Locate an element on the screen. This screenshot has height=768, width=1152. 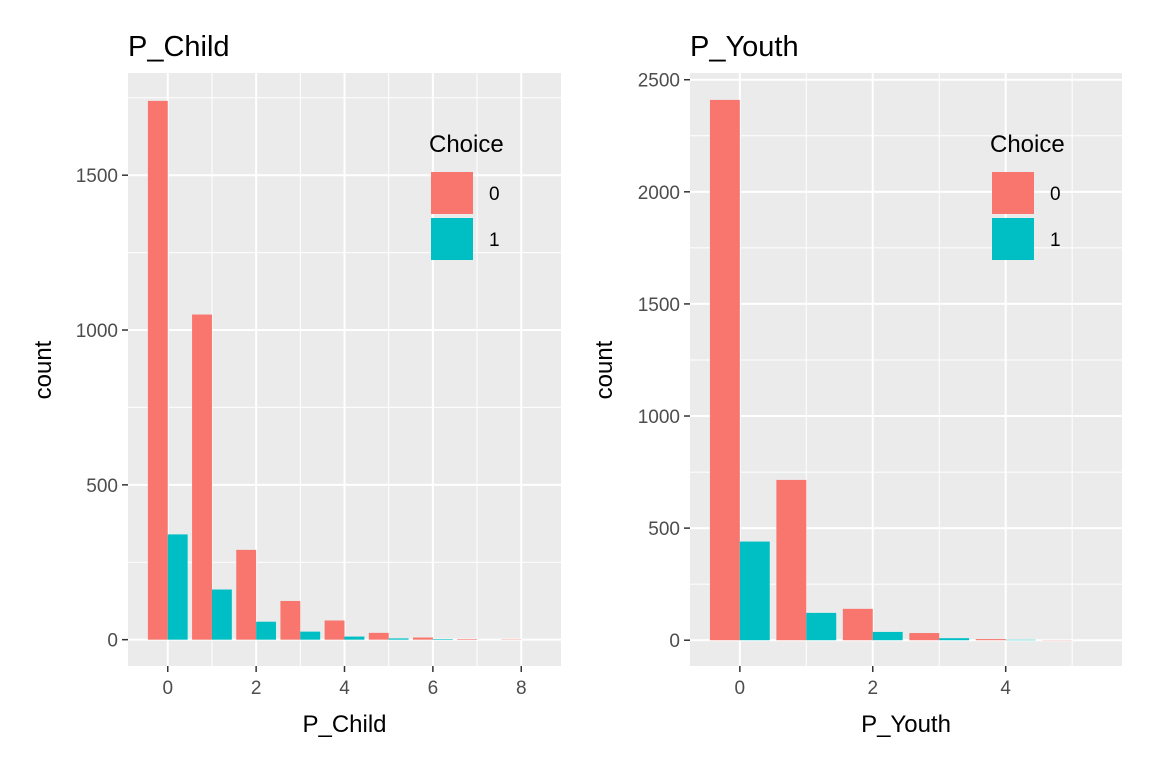
x-axis-title: P_Youth is located at coordinates (906, 724).